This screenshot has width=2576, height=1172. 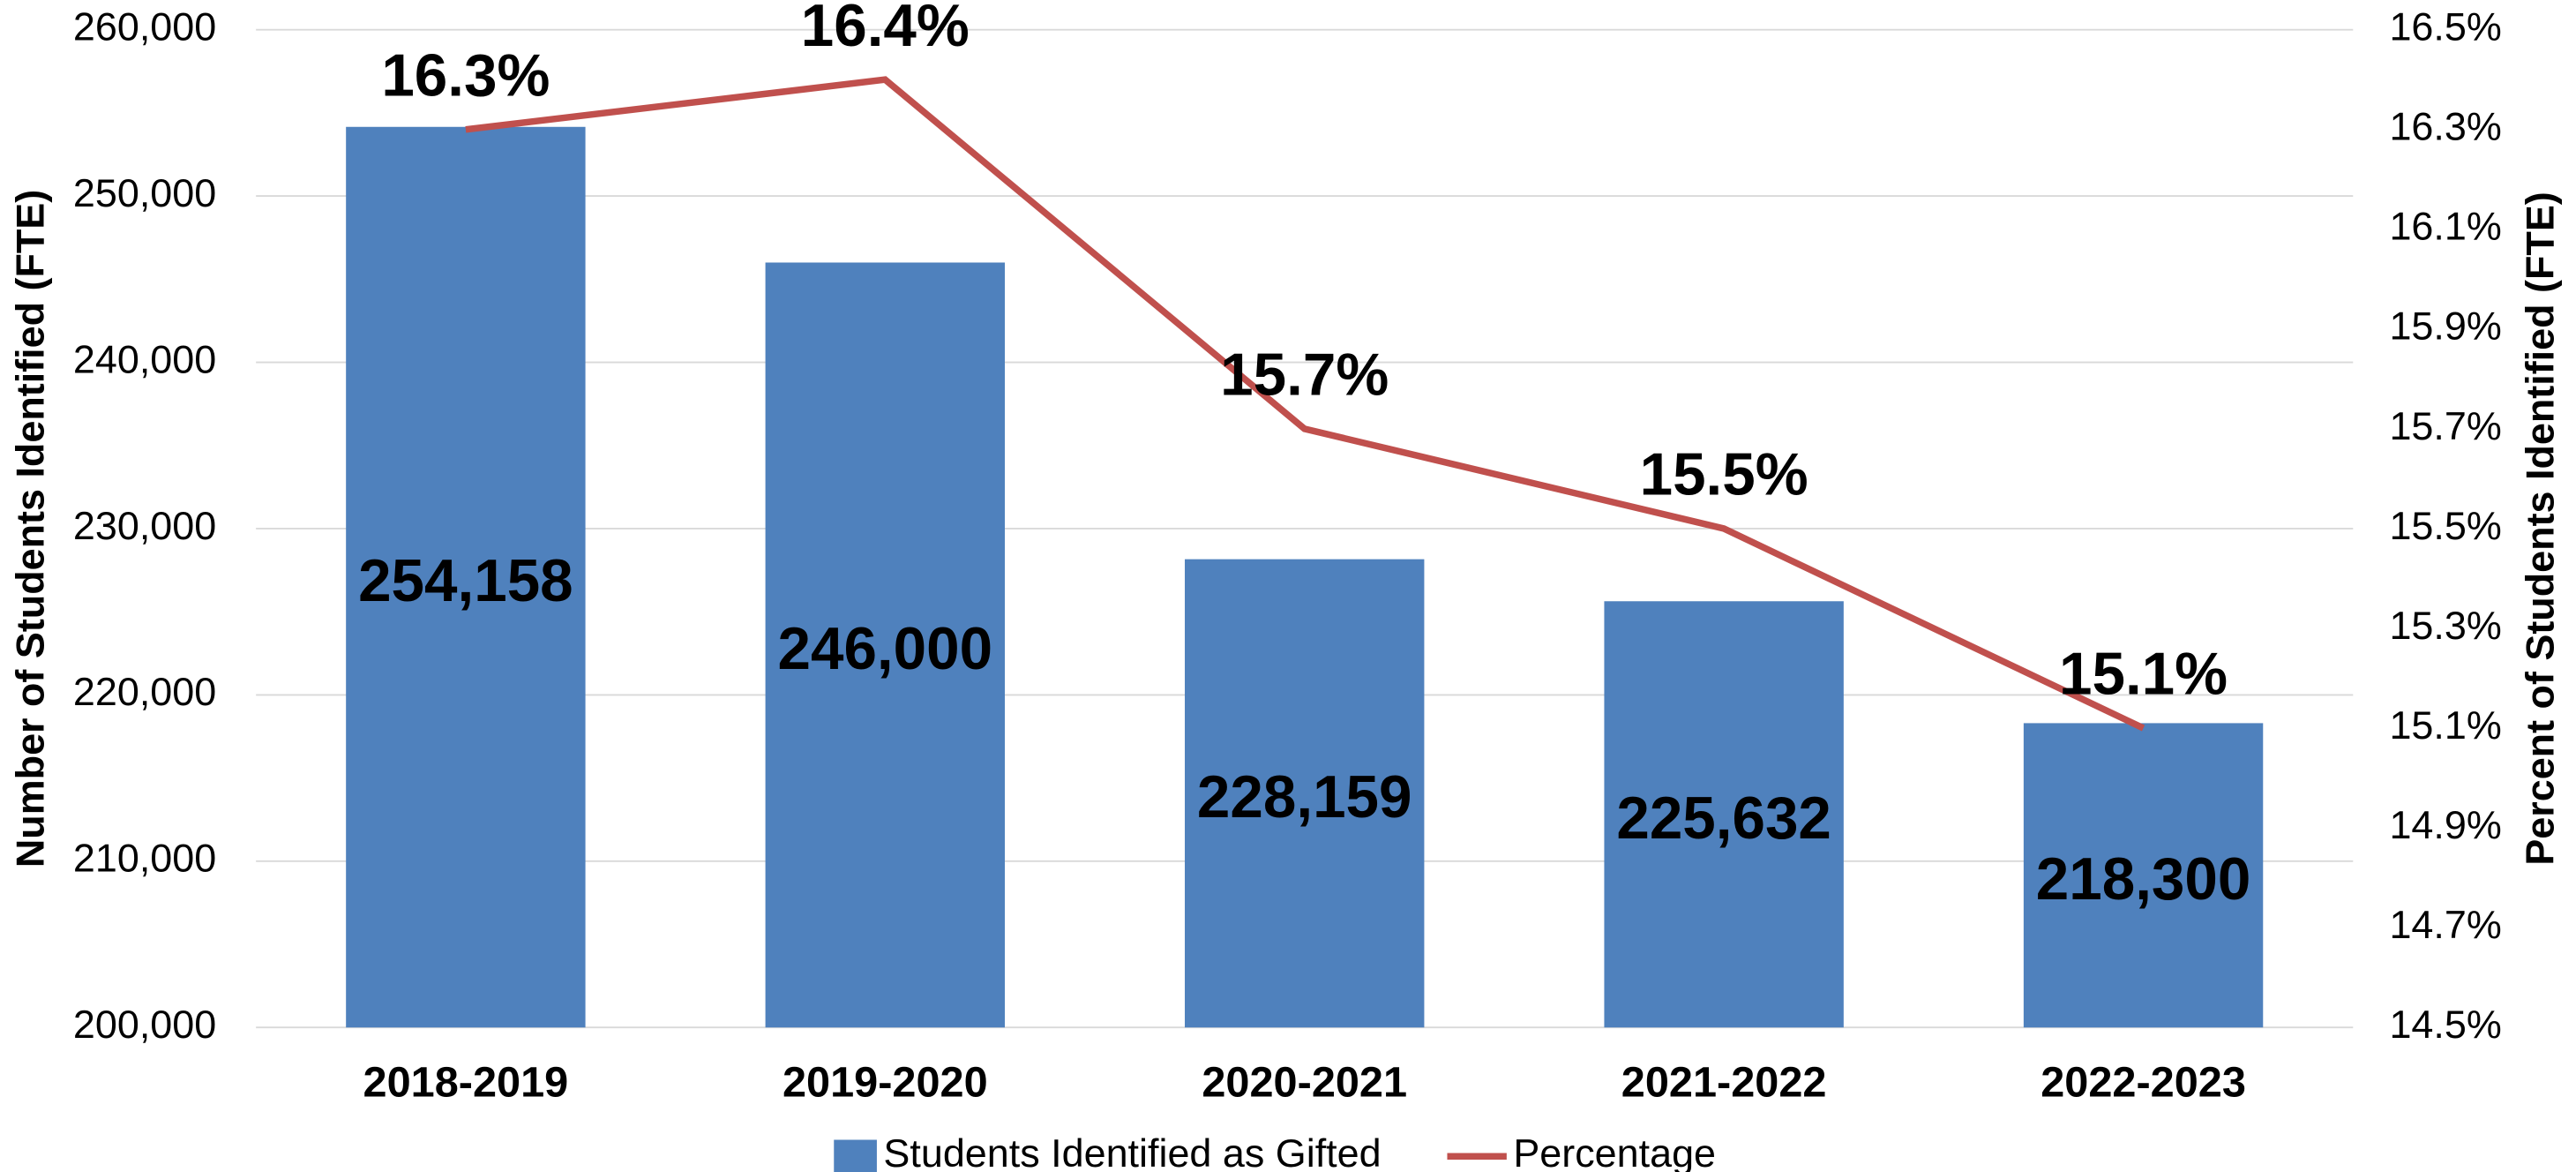 What do you see at coordinates (1724, 818) in the screenshot?
I see `bar-value-label: 225,632` at bounding box center [1724, 818].